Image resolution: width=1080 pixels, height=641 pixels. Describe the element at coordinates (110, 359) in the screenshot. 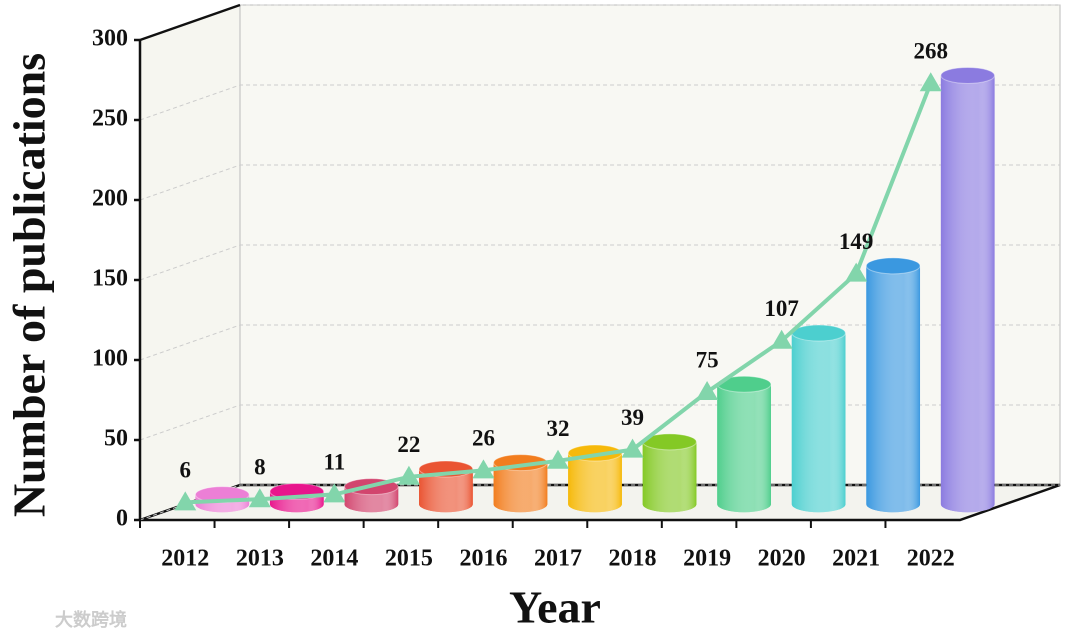

I see `y-tick-label: 100` at that location.